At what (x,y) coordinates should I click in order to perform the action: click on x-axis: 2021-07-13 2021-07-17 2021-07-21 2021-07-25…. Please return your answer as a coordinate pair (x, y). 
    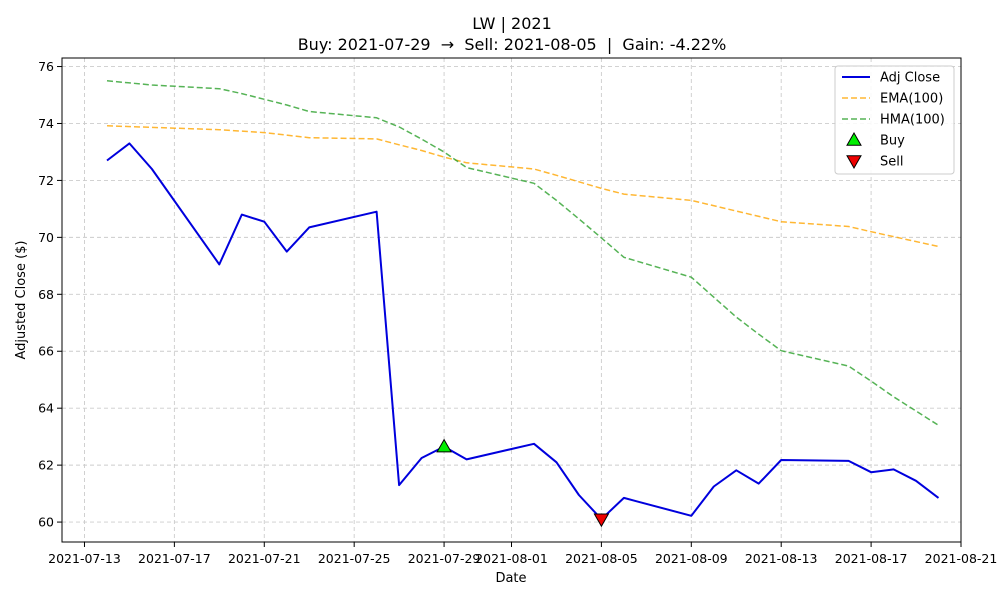
    Looking at the image, I should click on (522, 554).